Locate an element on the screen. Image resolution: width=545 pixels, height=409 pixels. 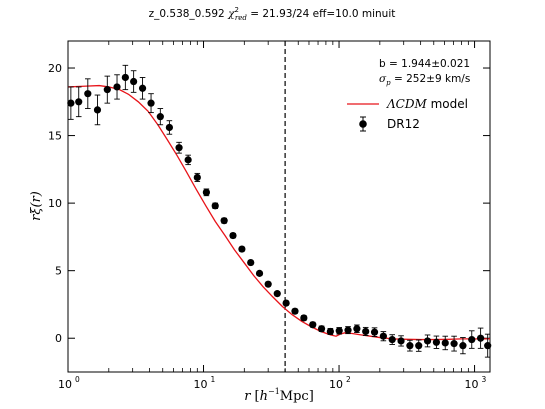
x-axis-label: r [h−1Mpc] is located at coordinates (279, 395).